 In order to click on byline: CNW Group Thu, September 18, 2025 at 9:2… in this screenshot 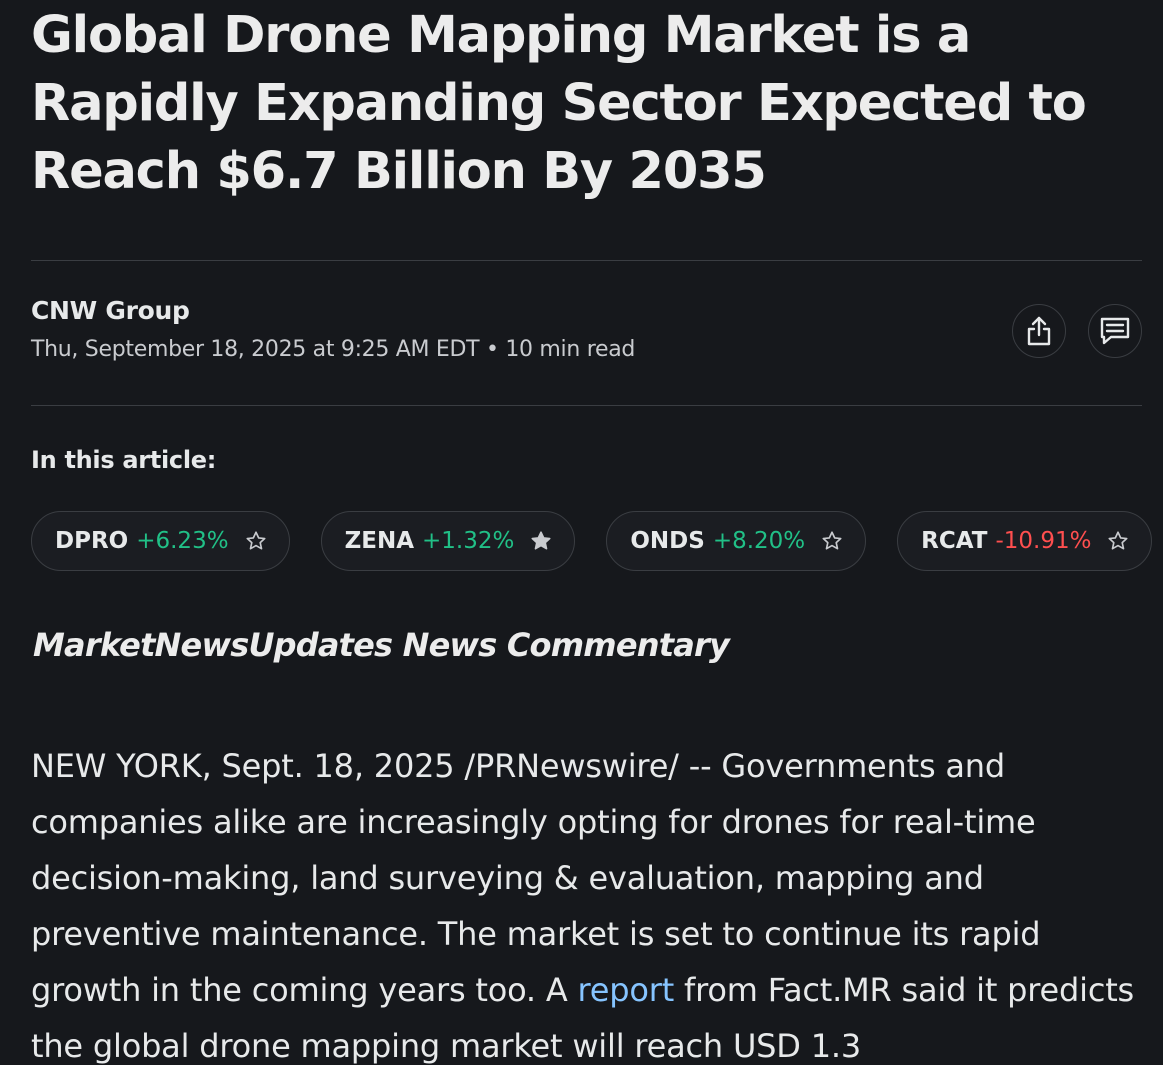, I will do `click(333, 329)`.